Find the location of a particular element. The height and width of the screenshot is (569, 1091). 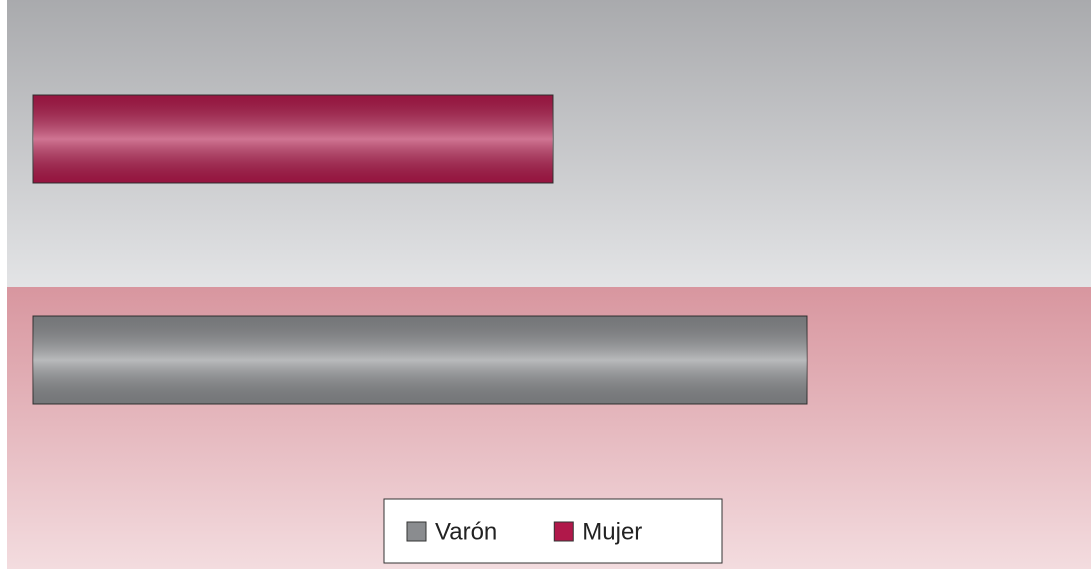

legend-label: Varón is located at coordinates (466, 531).